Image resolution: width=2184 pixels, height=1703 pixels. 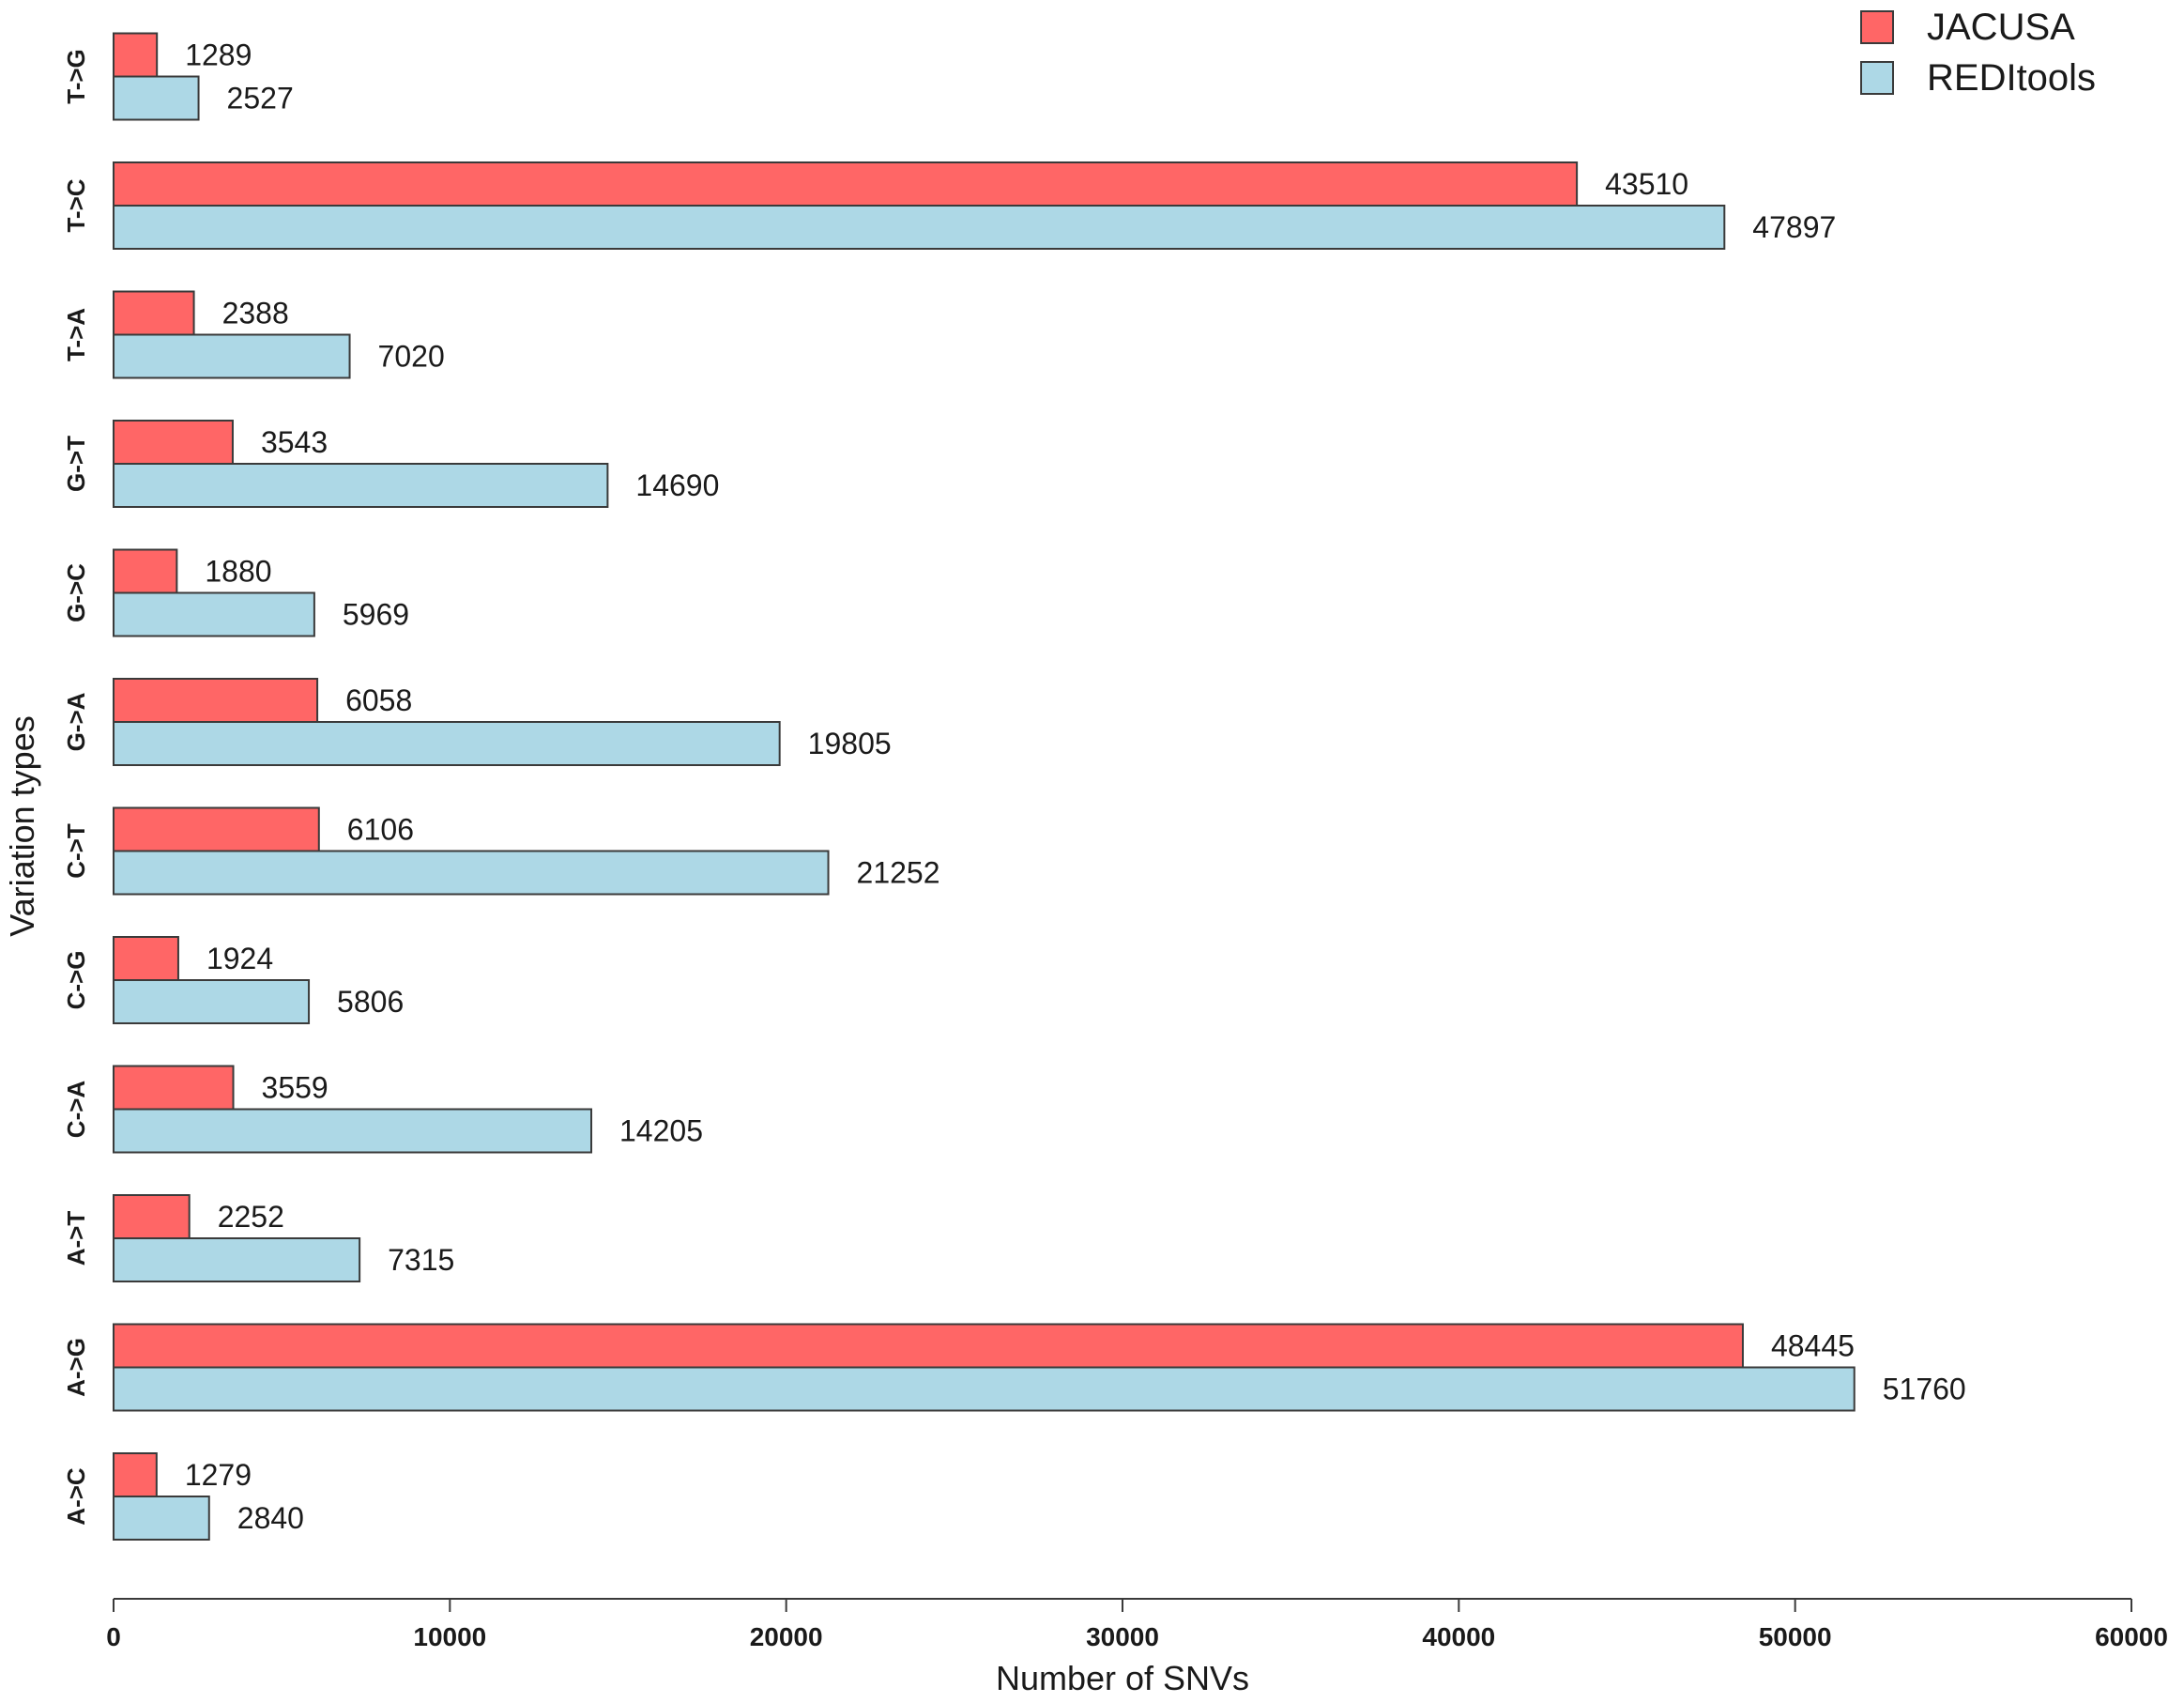 I want to click on value-label-jacusa-a-to-g: 48445, so click(x=1813, y=1346).